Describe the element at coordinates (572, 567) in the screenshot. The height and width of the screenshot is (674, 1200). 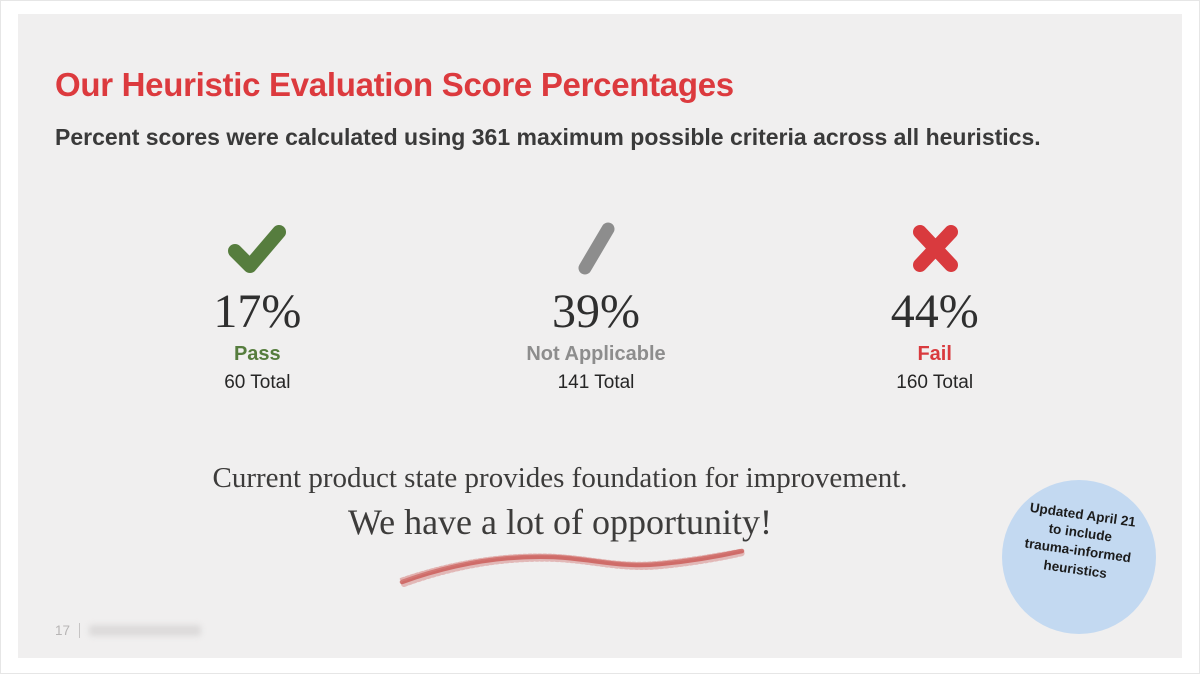
I see `underline-squiggle-doodle` at that location.